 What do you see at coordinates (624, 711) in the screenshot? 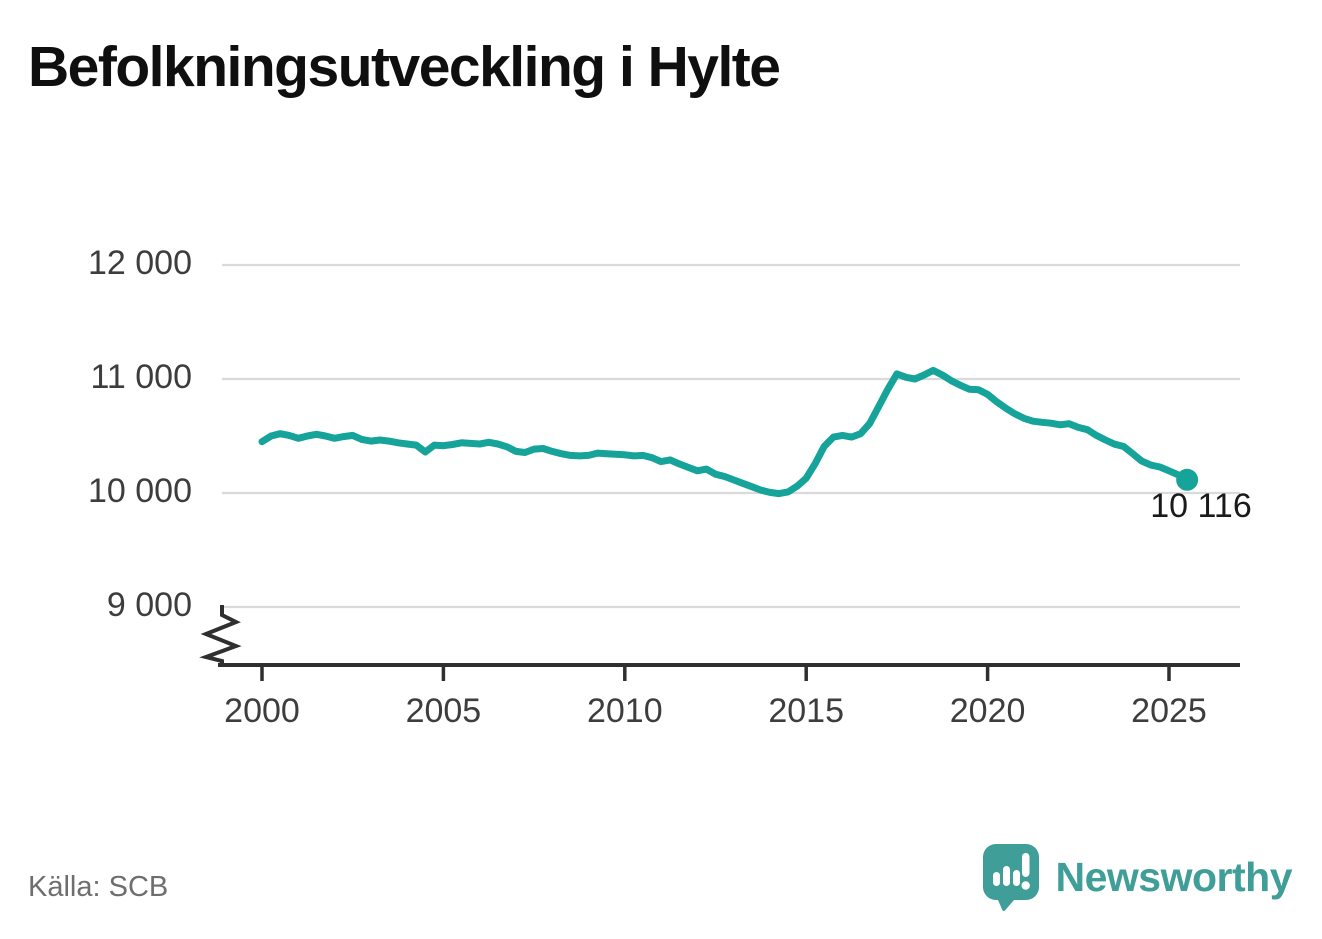
I see `x-axis-tick-label: 2010` at bounding box center [624, 711].